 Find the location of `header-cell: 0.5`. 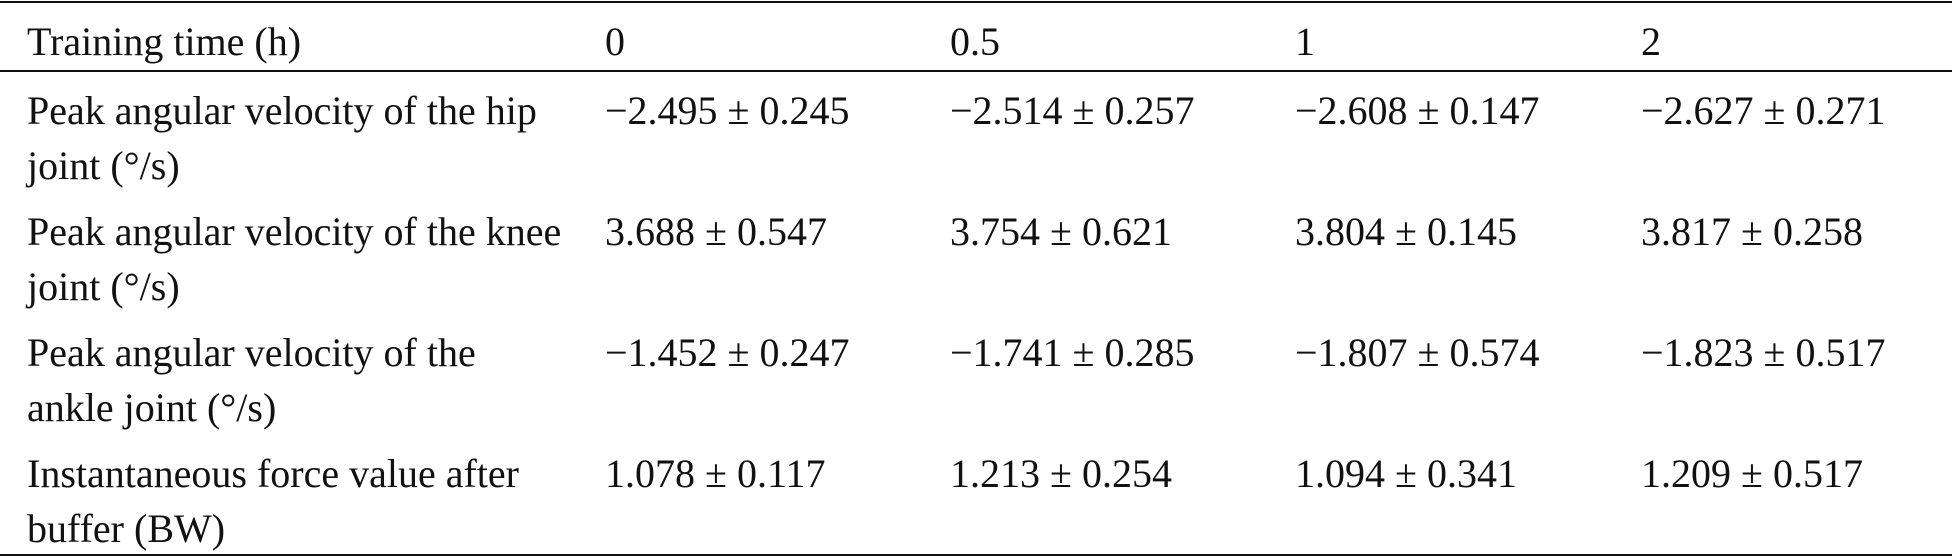

header-cell: 0.5 is located at coordinates (975, 41).